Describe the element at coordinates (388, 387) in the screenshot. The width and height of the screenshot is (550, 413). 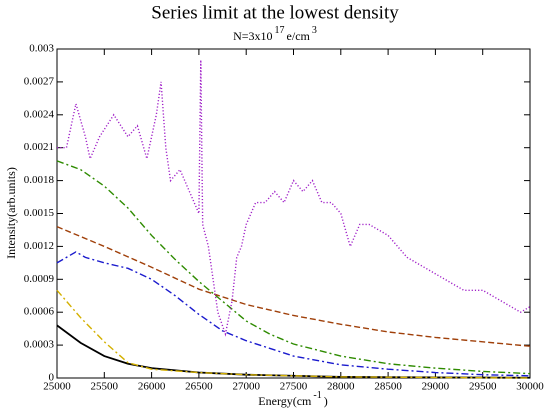
I see `x-tick-label: 28500` at that location.